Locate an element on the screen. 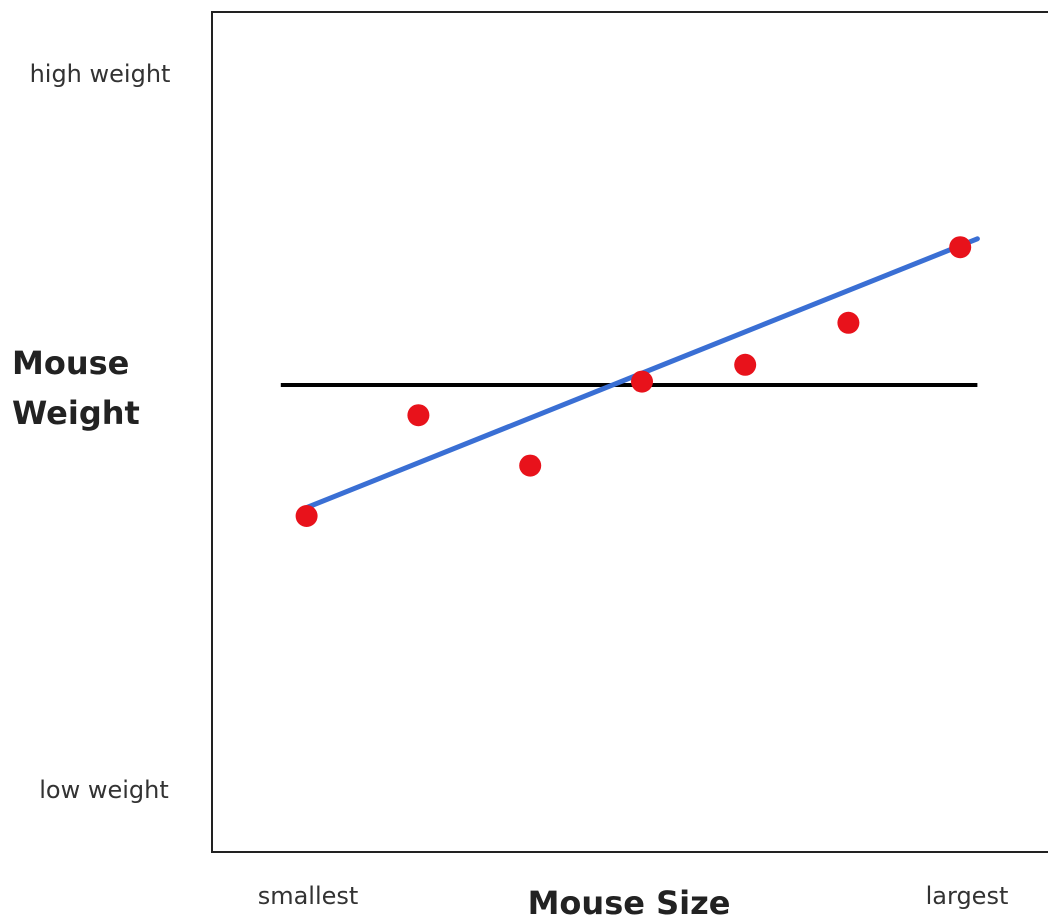 The height and width of the screenshot is (920, 1048). y-tick-label-max: high weight is located at coordinates (100, 74).